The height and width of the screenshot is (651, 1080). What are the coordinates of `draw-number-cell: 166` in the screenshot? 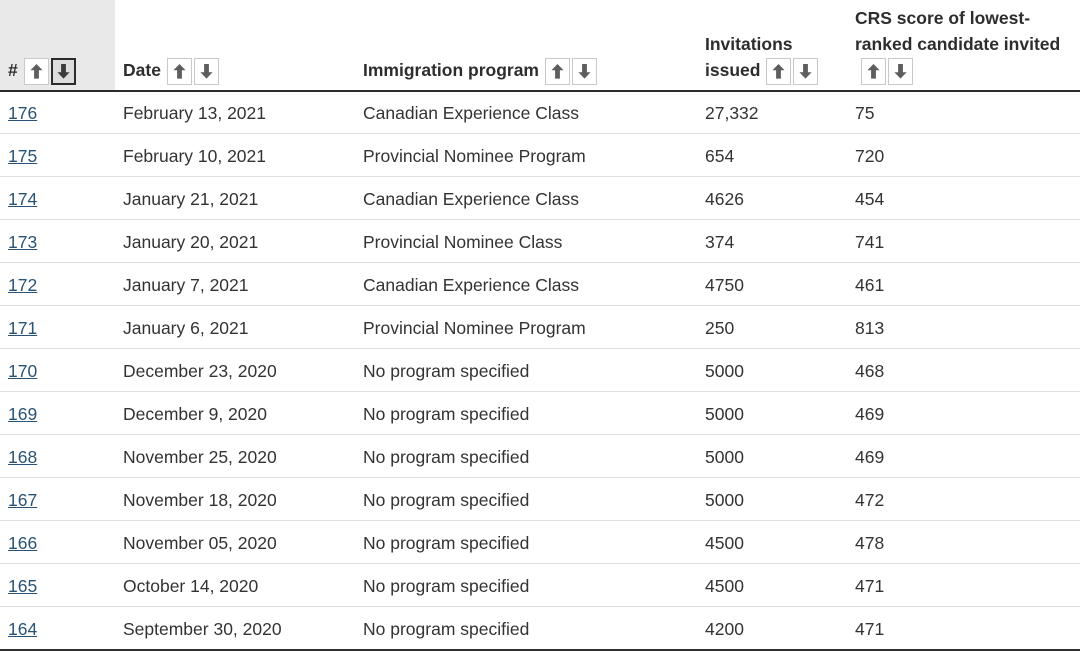 It's located at (57, 542).